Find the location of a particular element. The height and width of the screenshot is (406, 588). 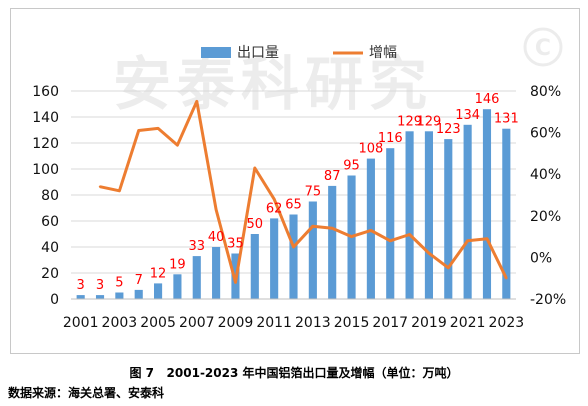

bar-data-label: 19 is located at coordinates (177, 264).